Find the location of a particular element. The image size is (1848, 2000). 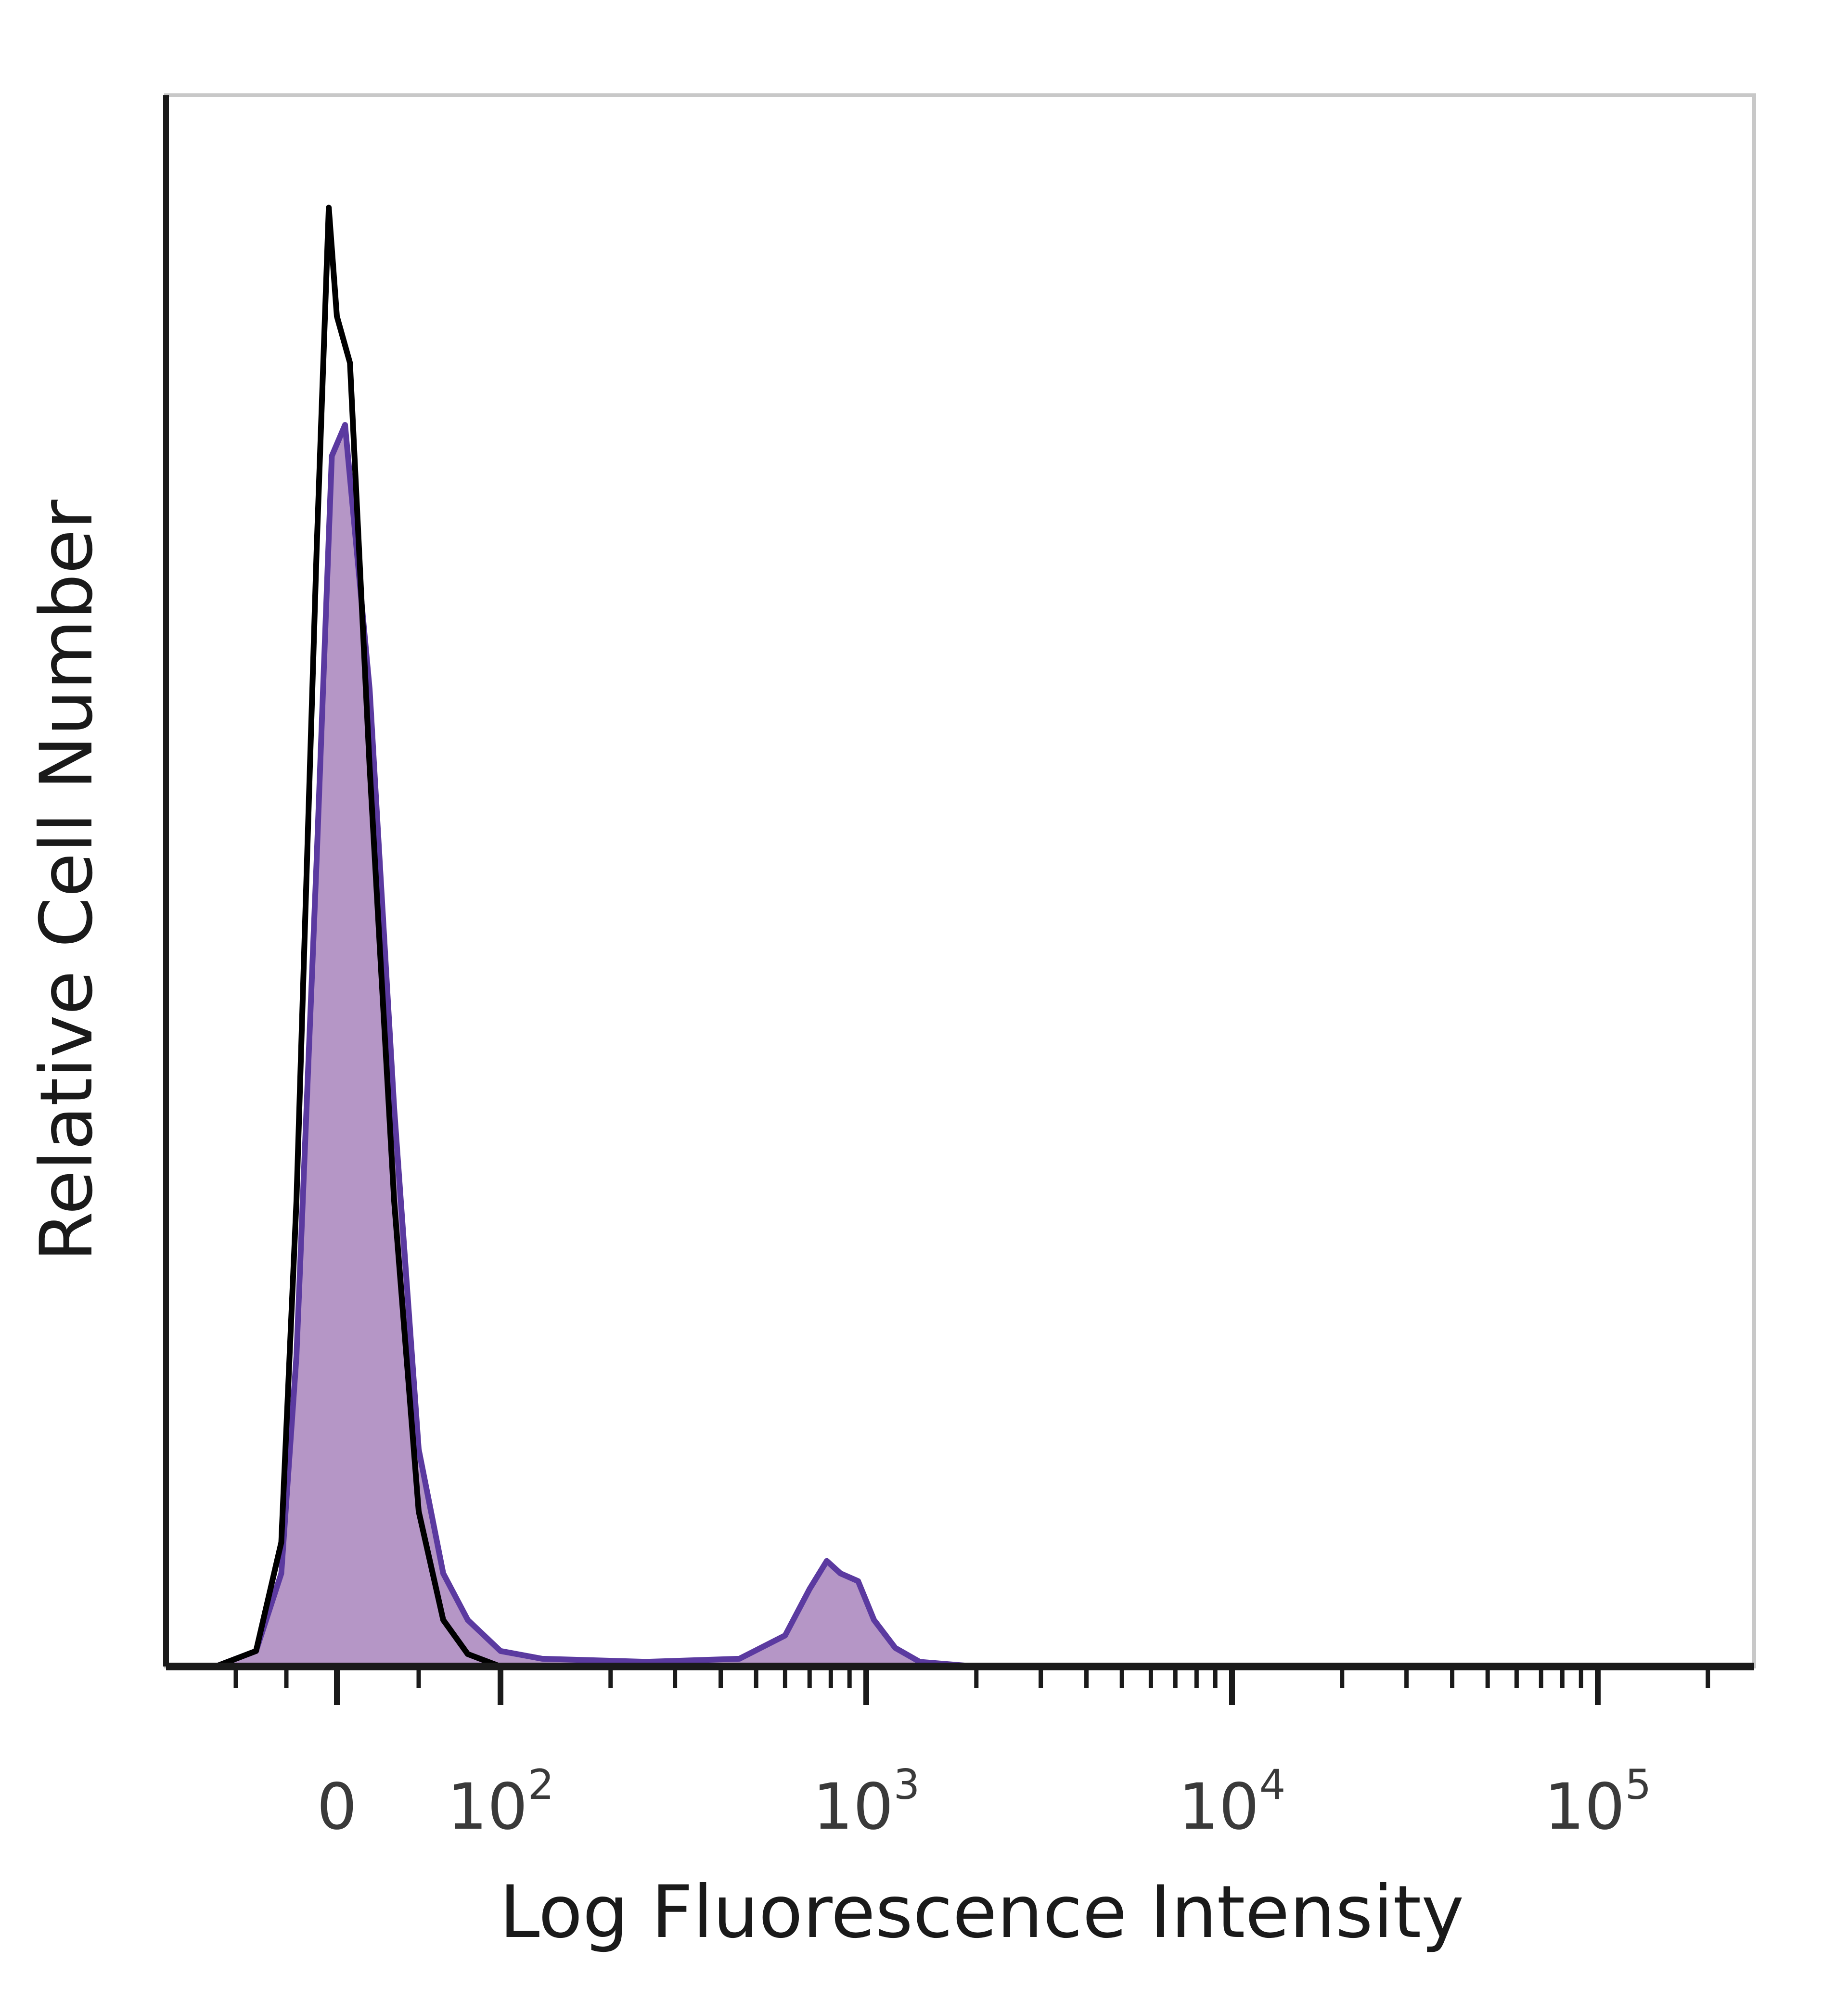

x-tick-label: 10⁴ is located at coordinates (1232, 1802).